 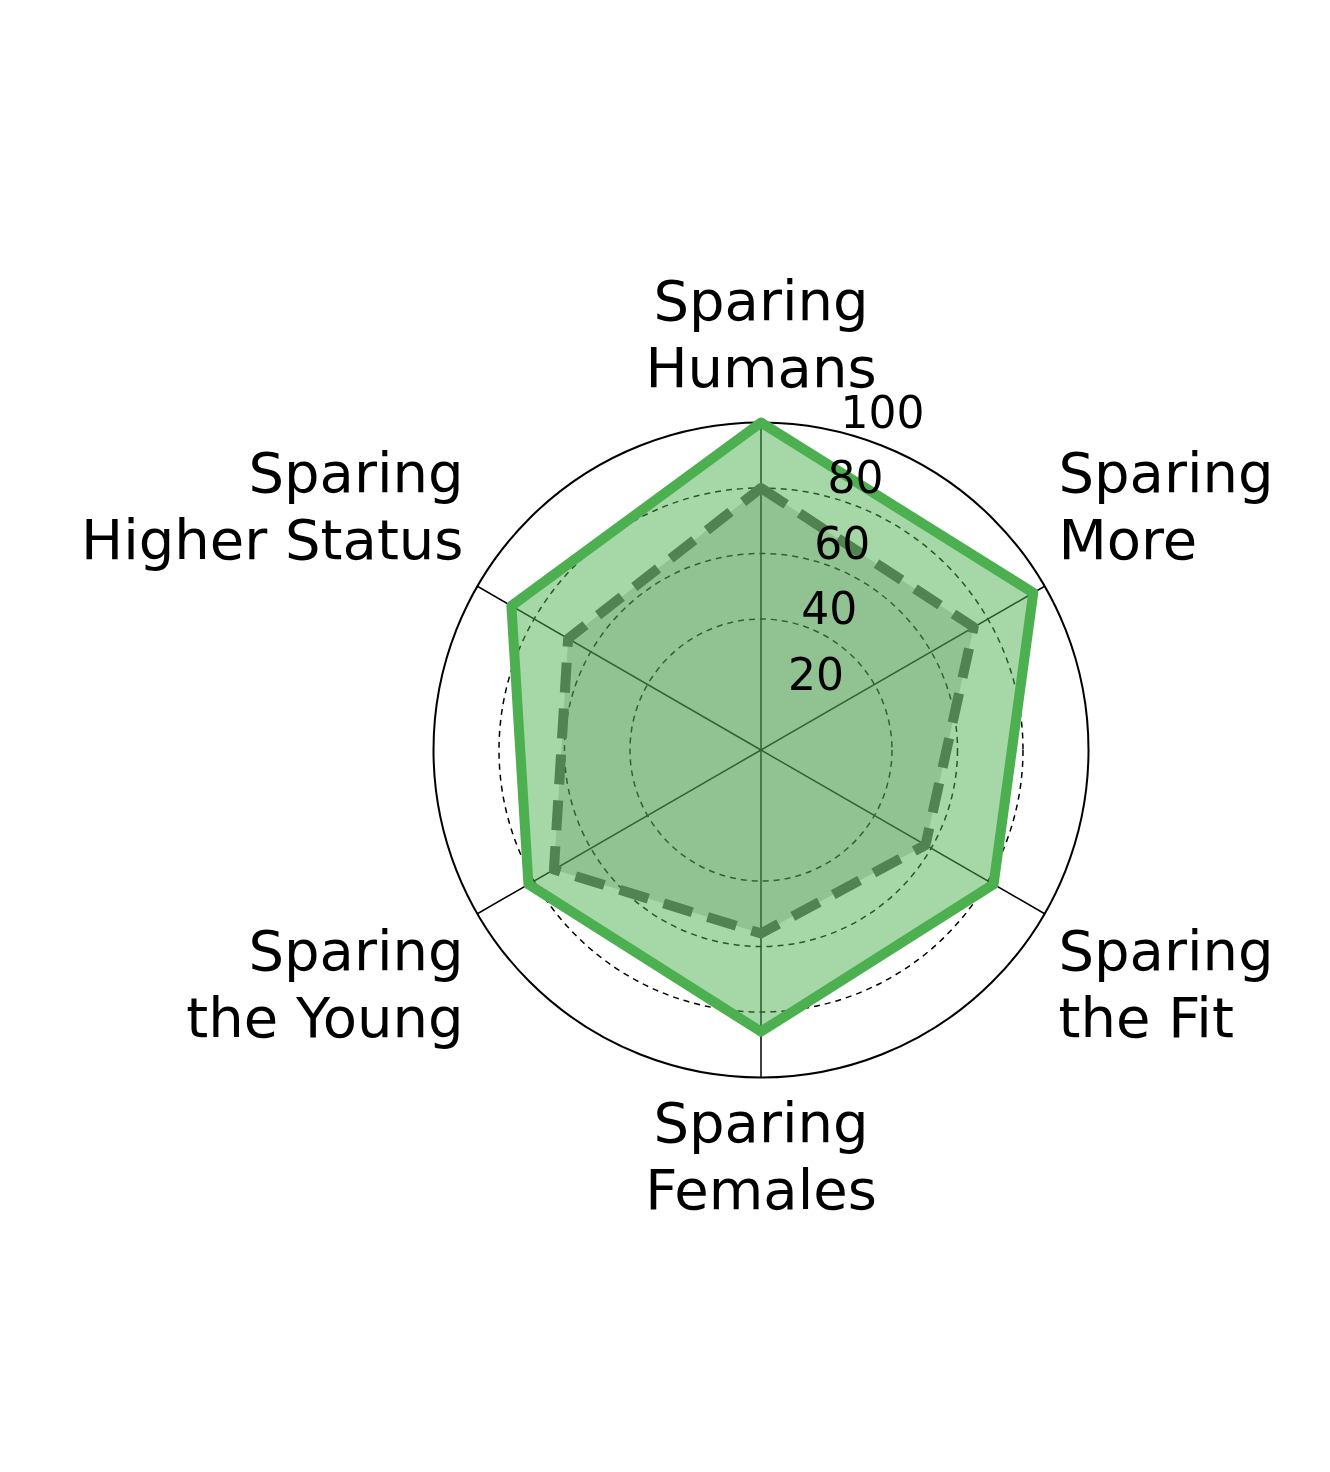 I want to click on y-tick-label: 40, so click(x=829, y=609).